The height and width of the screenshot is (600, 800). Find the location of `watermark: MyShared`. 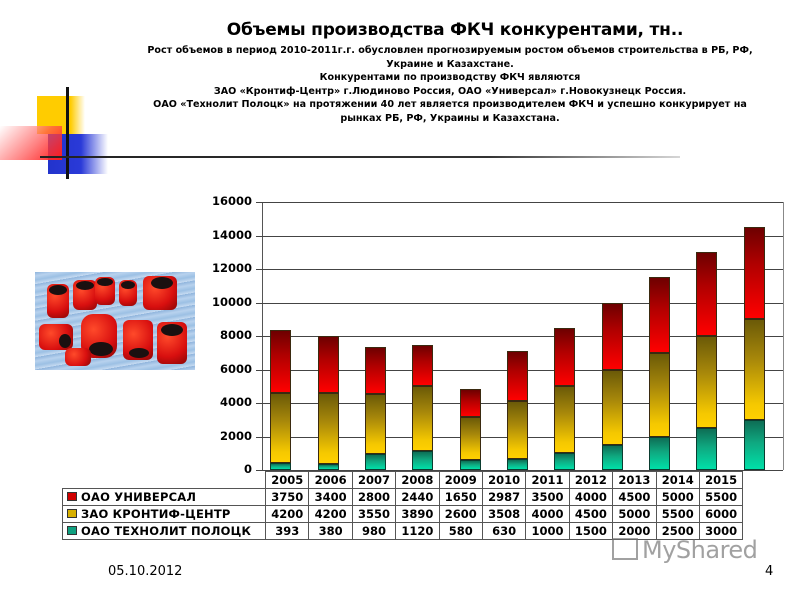

watermark: MyShared is located at coordinates (685, 550).